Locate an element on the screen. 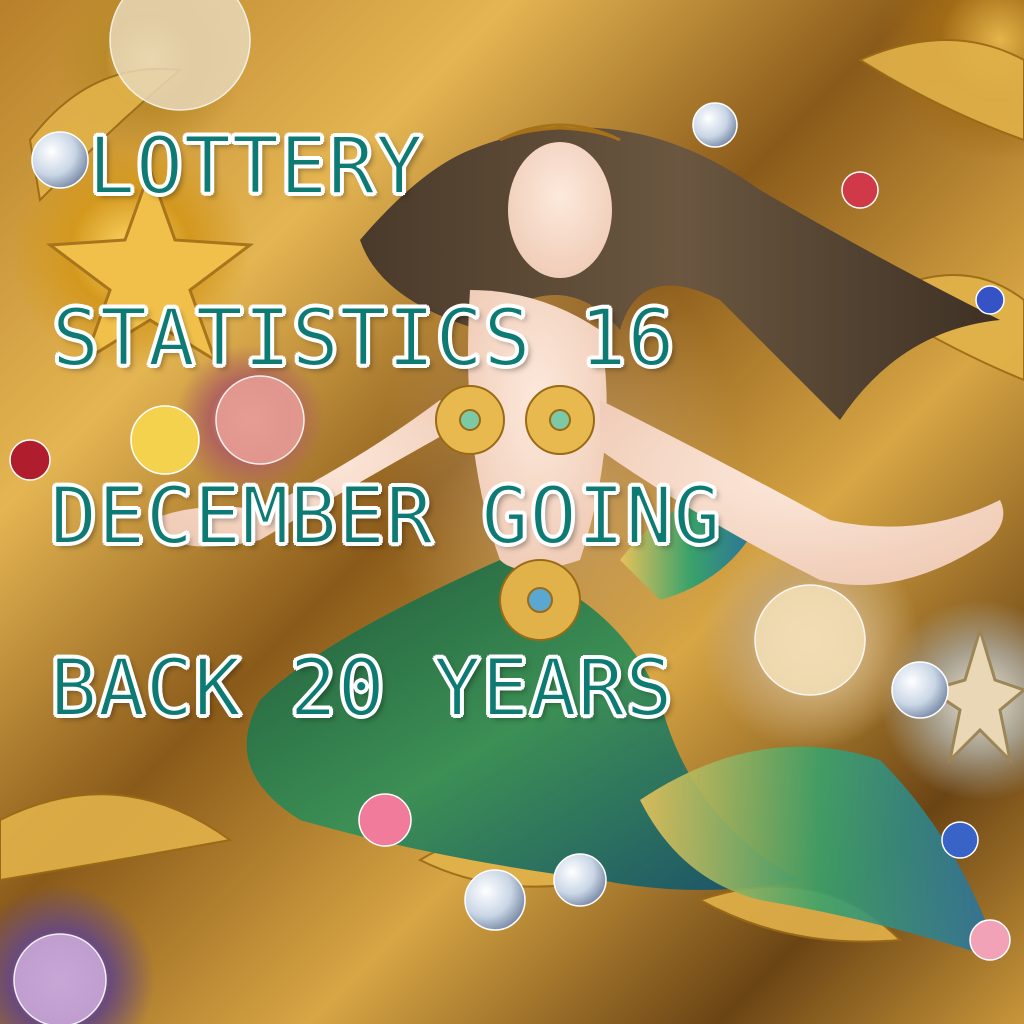  starfish-icon is located at coordinates (150, 264).